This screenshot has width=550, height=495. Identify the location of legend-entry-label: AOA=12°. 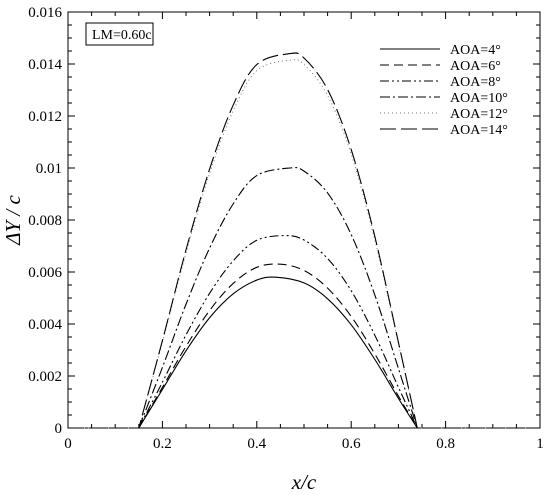
(479, 114).